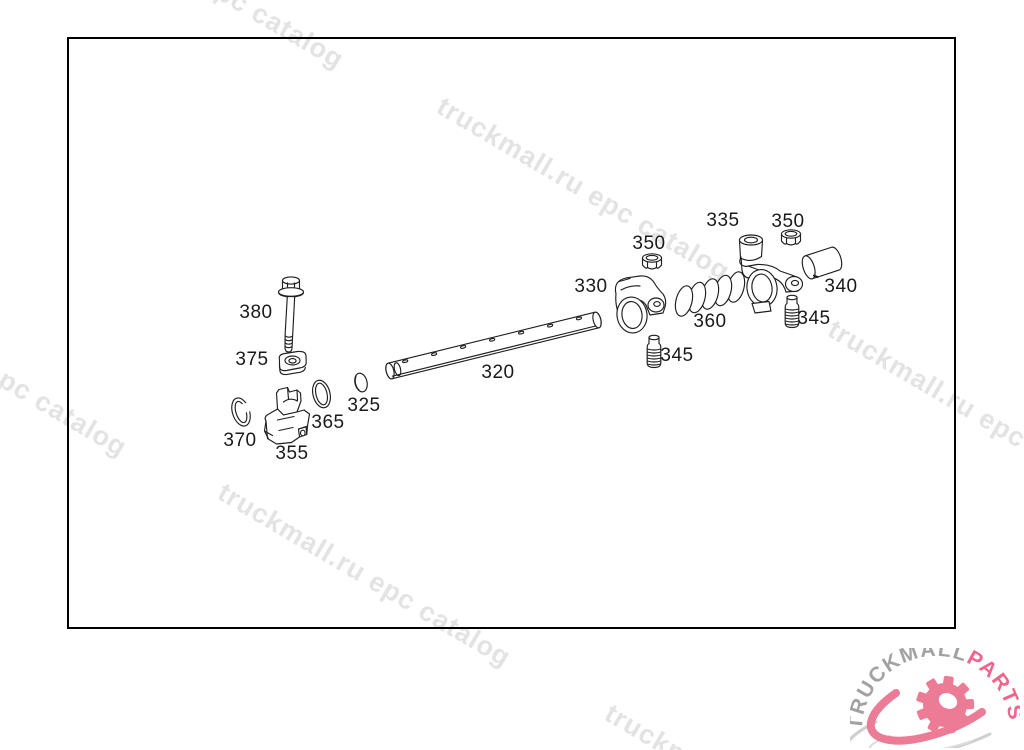  What do you see at coordinates (710, 321) in the screenshot?
I see `part-label-360: 360` at bounding box center [710, 321].